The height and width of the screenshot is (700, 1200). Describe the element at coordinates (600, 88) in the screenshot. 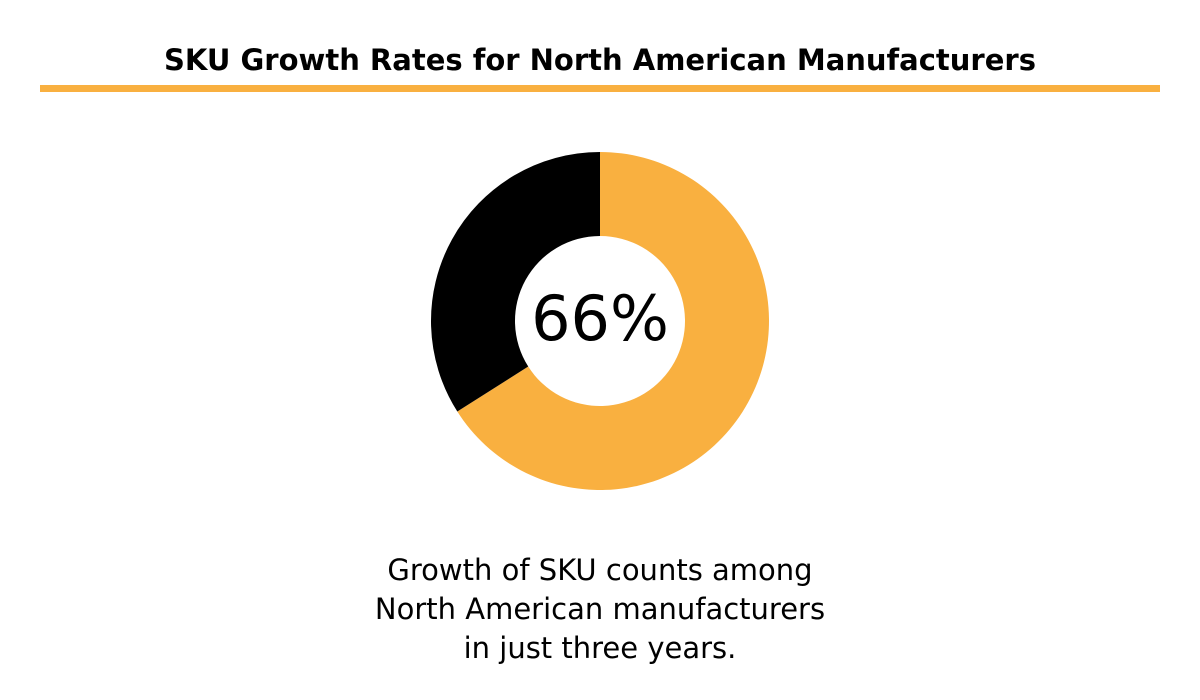

I see `title-underline` at that location.